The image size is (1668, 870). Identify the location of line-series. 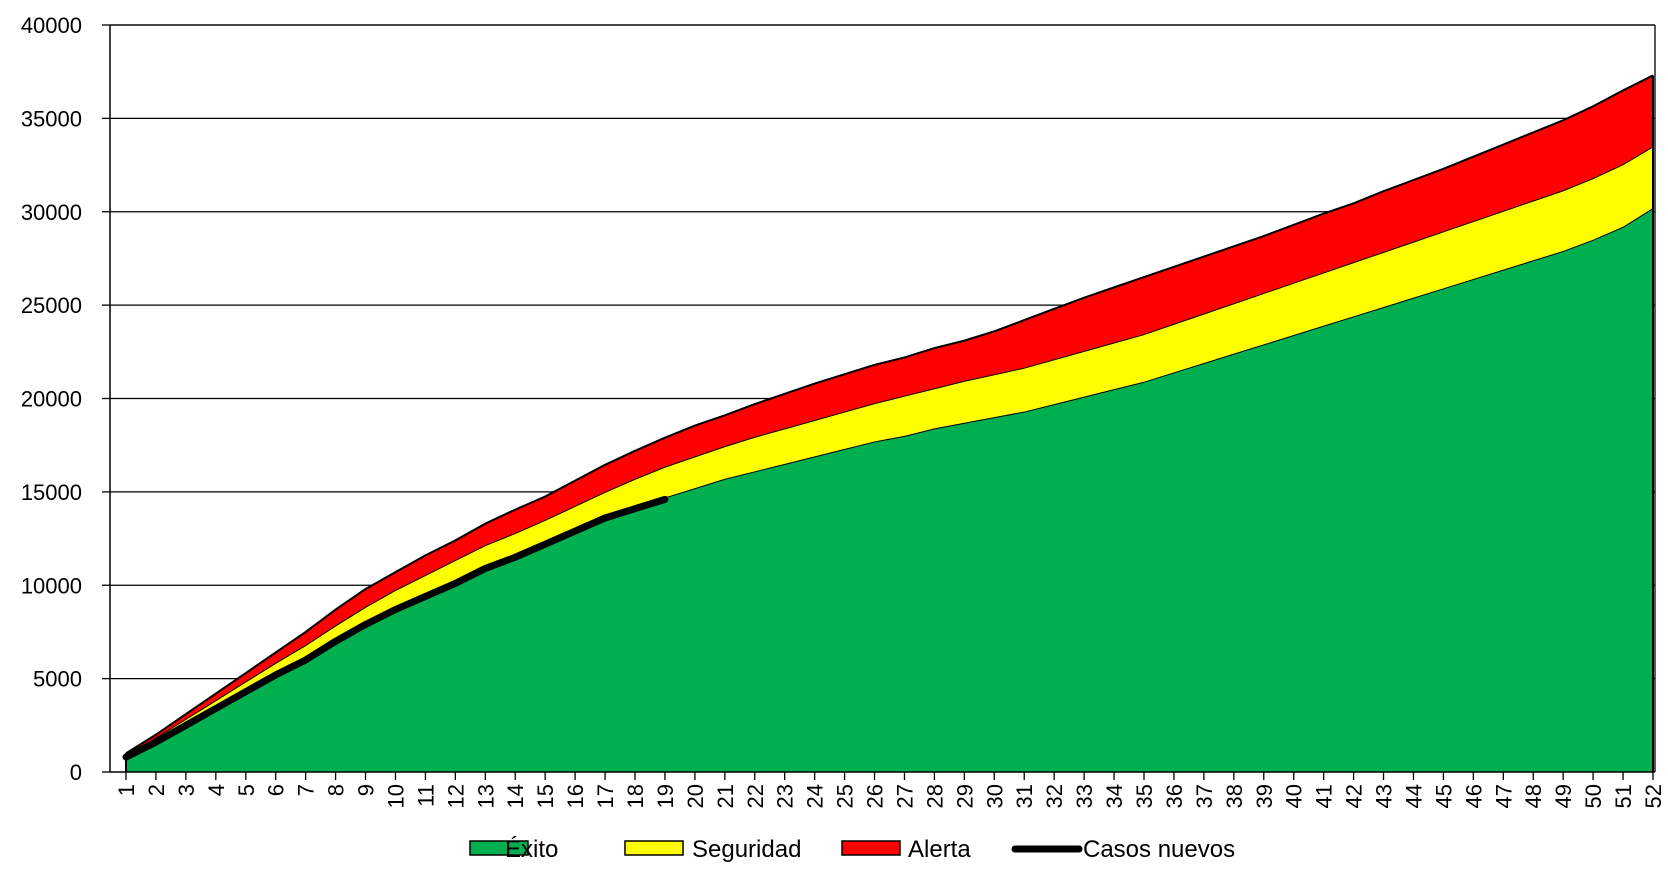
(395, 628).